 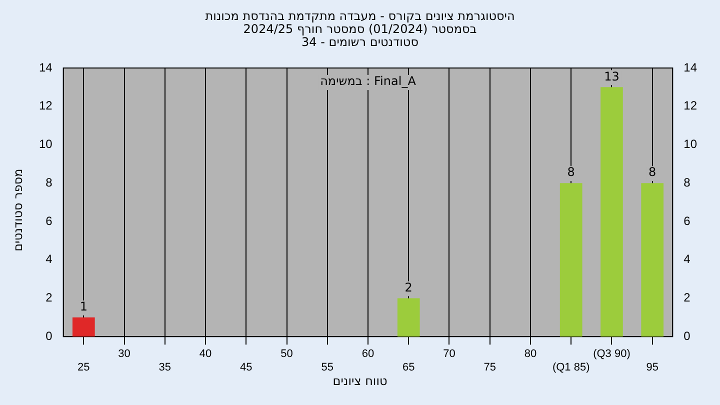 I want to click on x-tick-label: 25, so click(x=84, y=367).